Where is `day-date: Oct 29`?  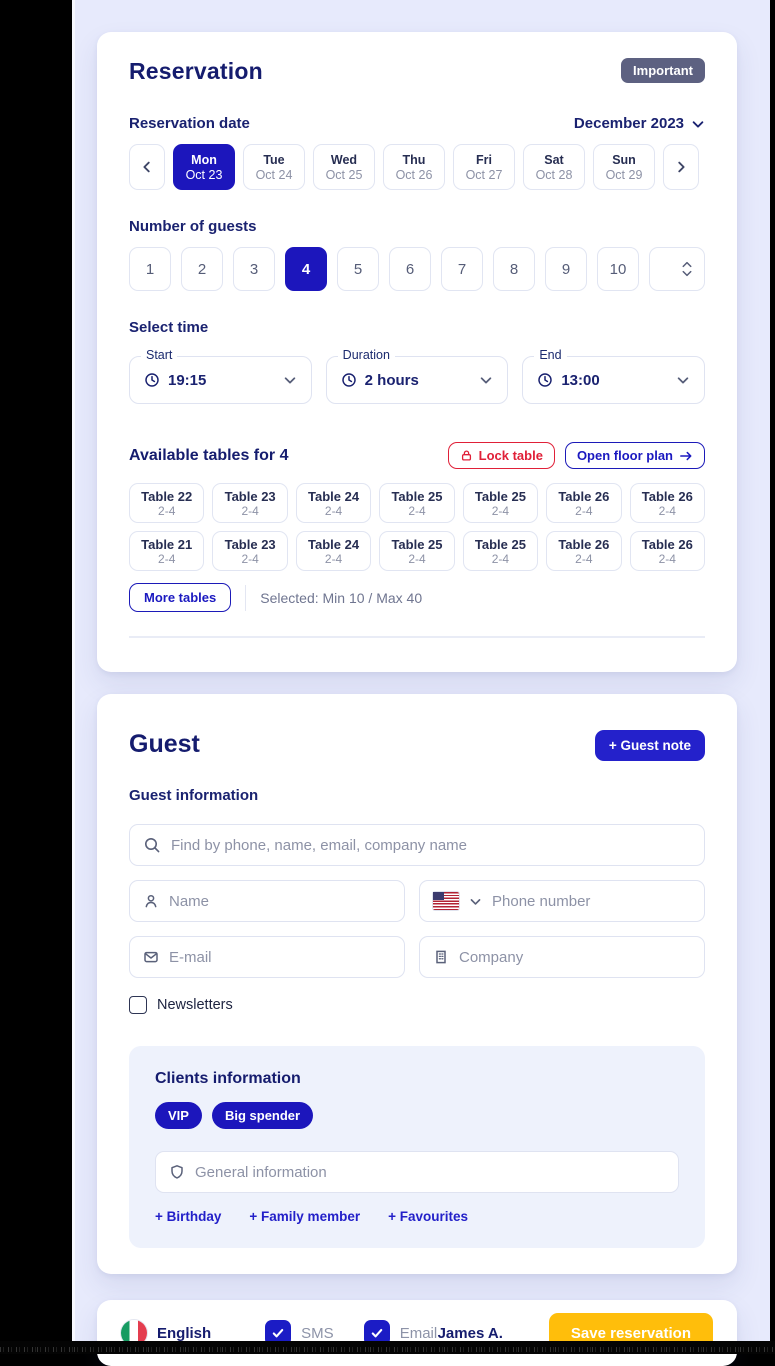
day-date: Oct 29 is located at coordinates (624, 174).